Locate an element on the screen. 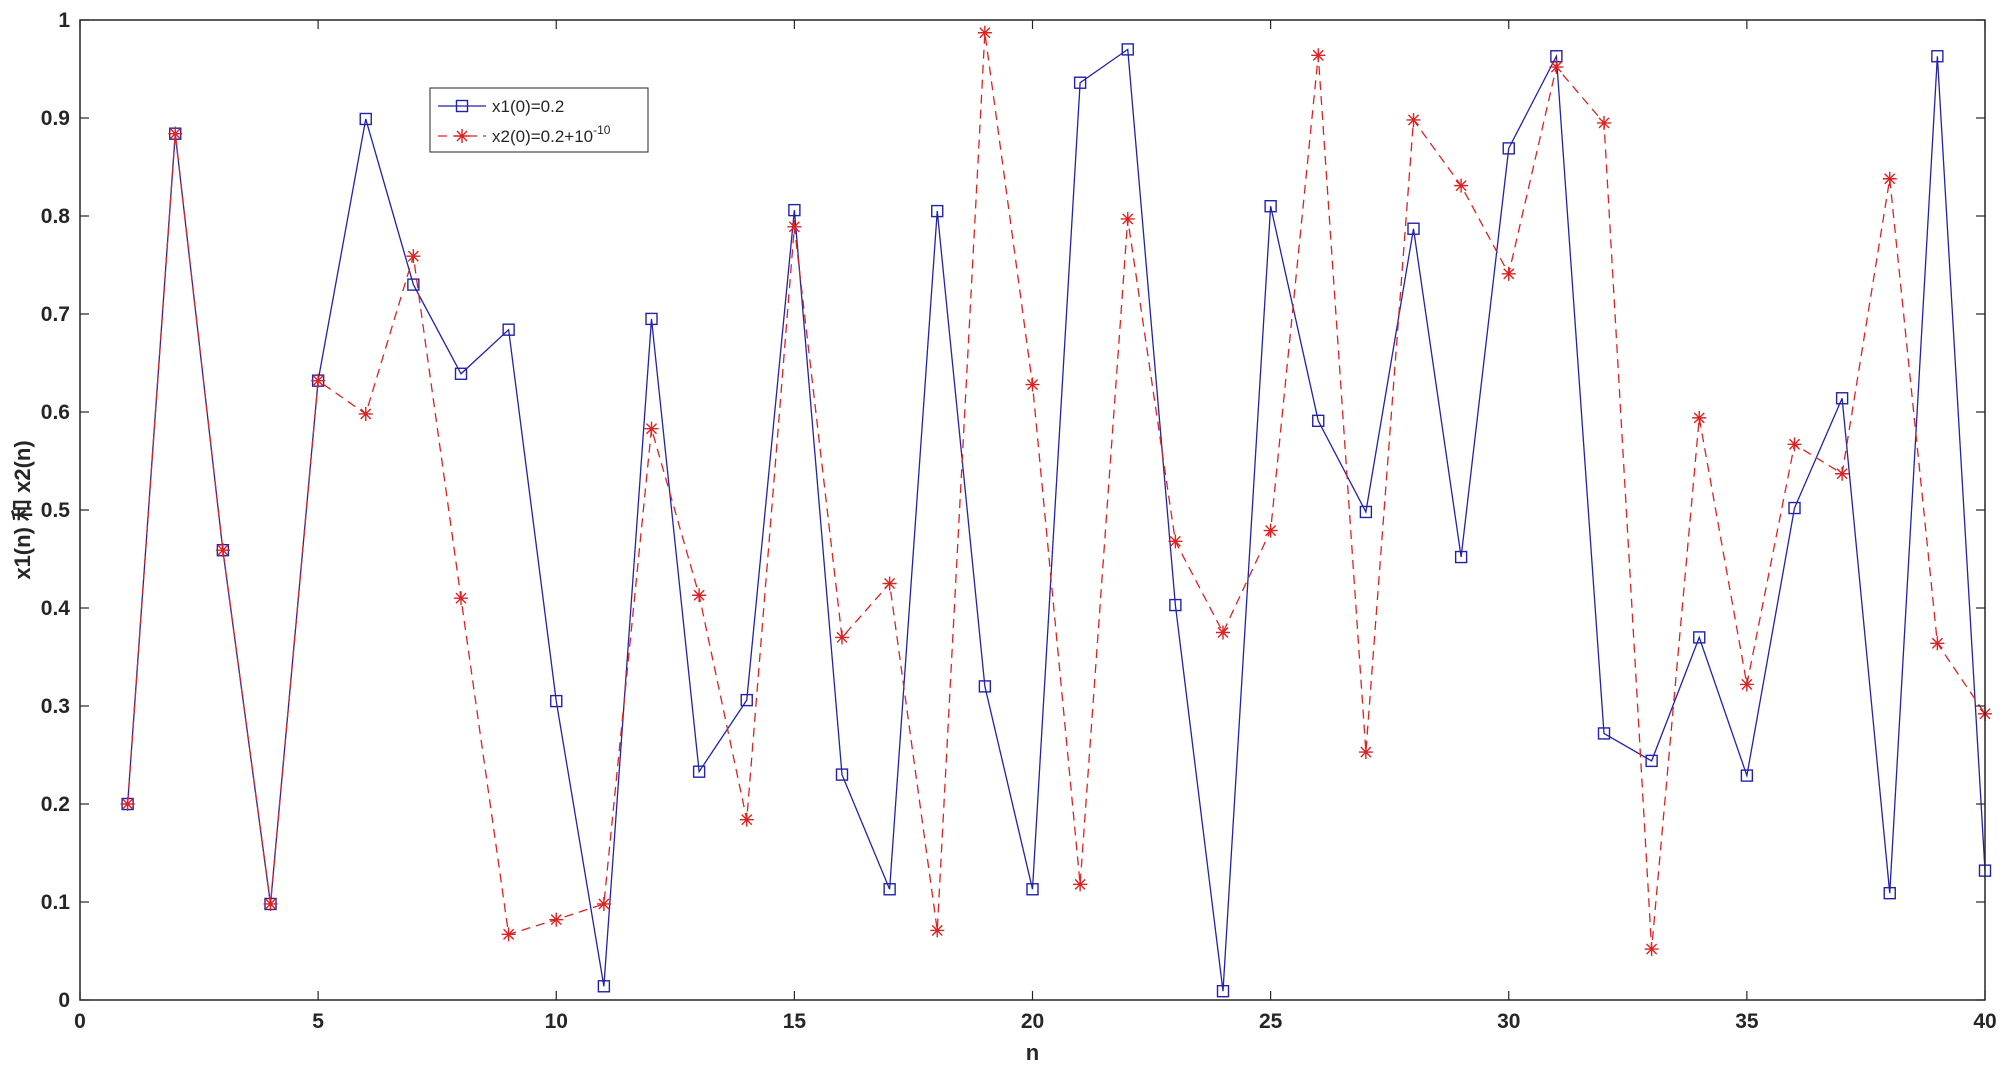 The height and width of the screenshot is (1071, 2000). x-tick-label: 5 is located at coordinates (318, 1021).